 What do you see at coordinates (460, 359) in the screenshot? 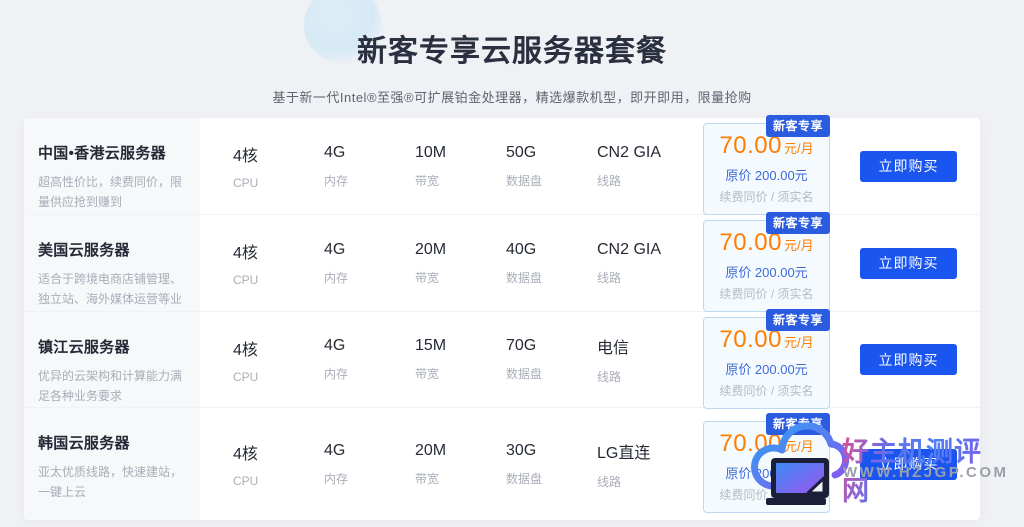
I see `spec-bandwidth: 15M 带宽` at bounding box center [460, 359].